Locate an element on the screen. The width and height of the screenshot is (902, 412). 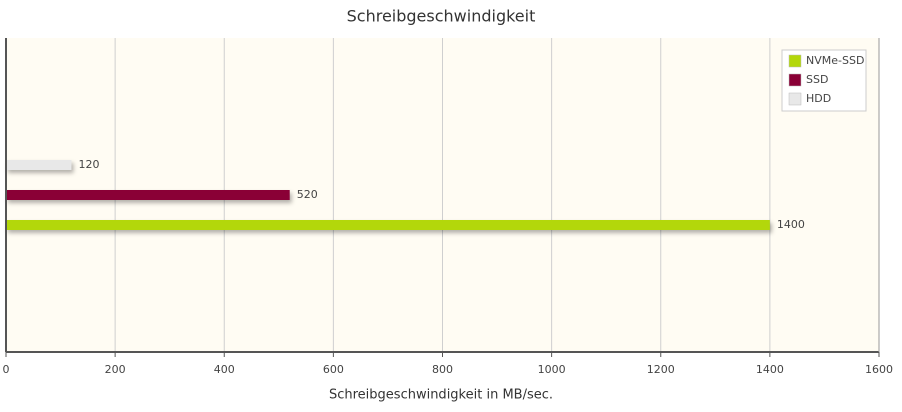
x-tick-label: 1200 is located at coordinates (661, 369).